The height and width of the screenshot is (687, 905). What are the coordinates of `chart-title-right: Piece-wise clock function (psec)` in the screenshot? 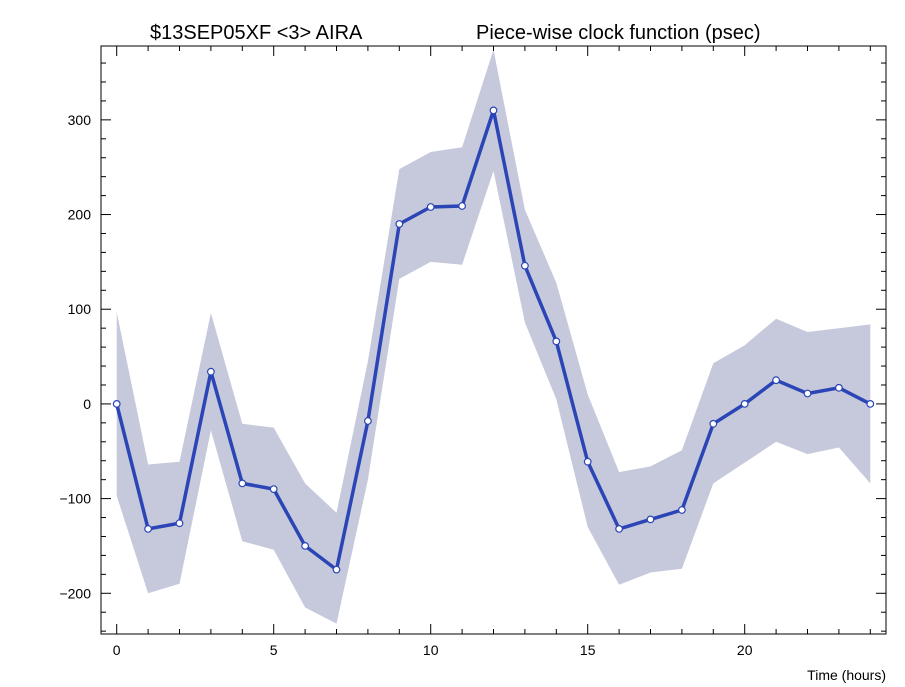 It's located at (618, 33).